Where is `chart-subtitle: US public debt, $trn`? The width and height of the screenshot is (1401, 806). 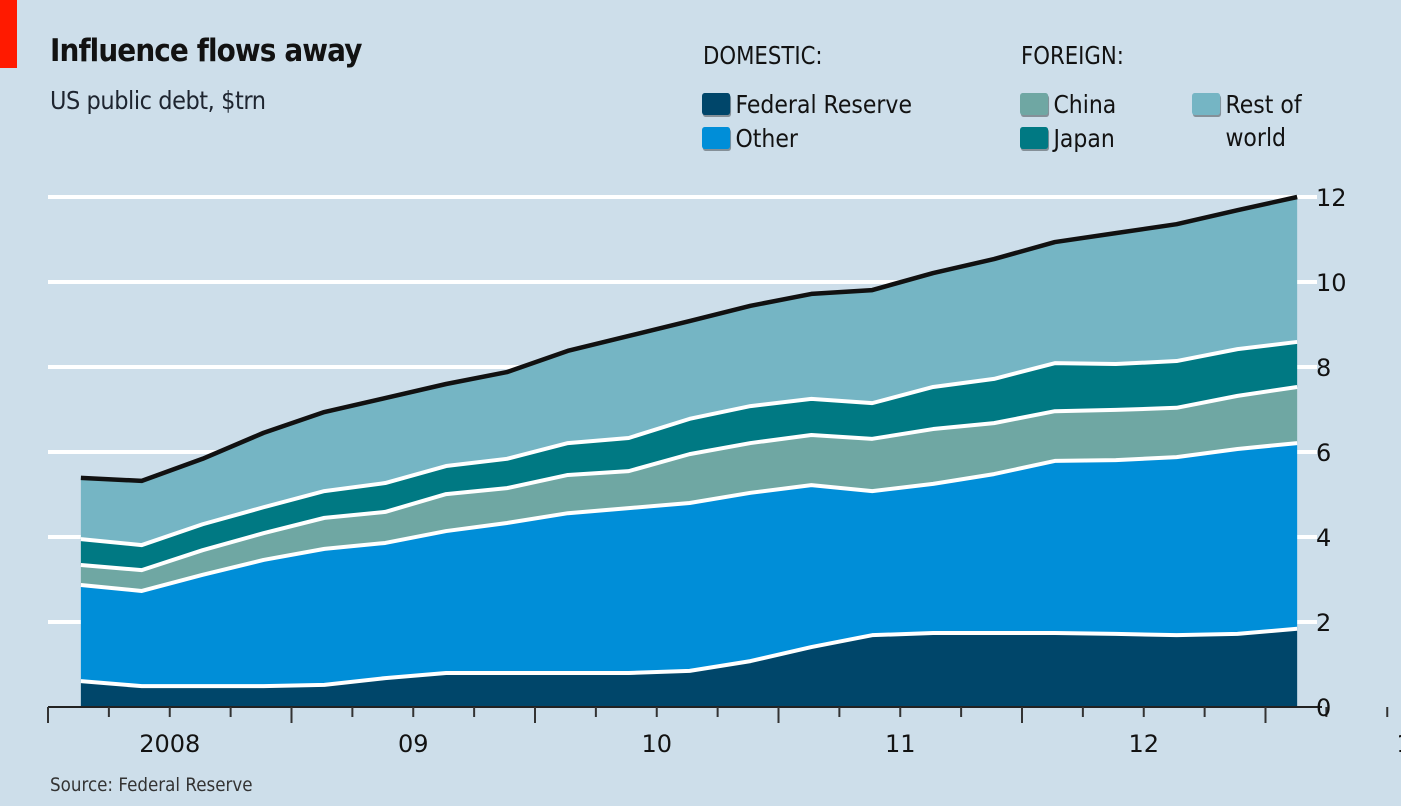
chart-subtitle: US public debt, $trn is located at coordinates (158, 100).